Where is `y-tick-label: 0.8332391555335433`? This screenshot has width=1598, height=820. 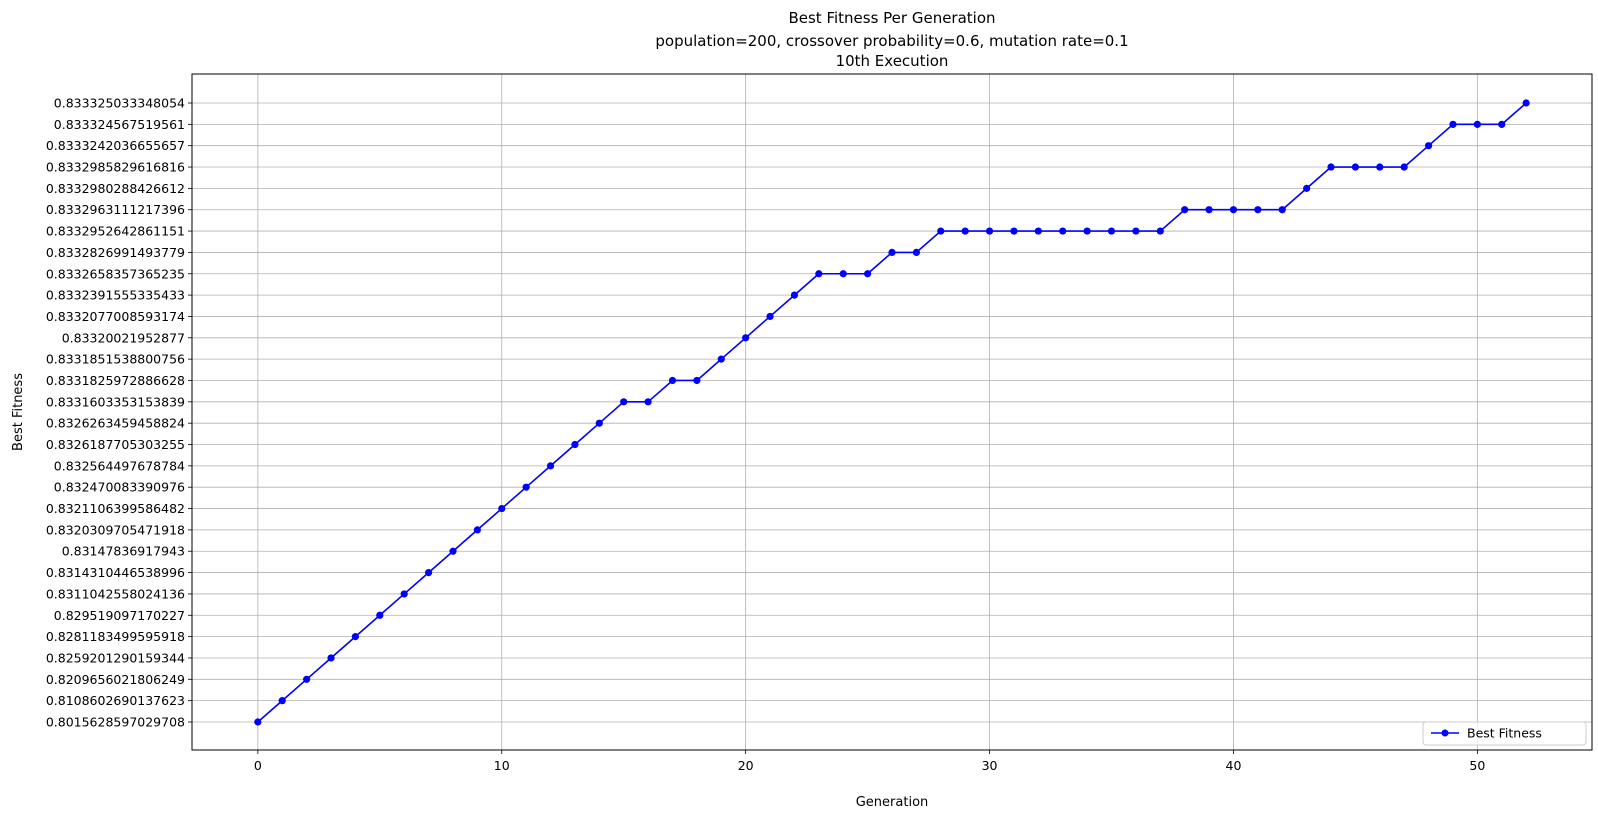 y-tick-label: 0.8332391555335433 is located at coordinates (115, 295).